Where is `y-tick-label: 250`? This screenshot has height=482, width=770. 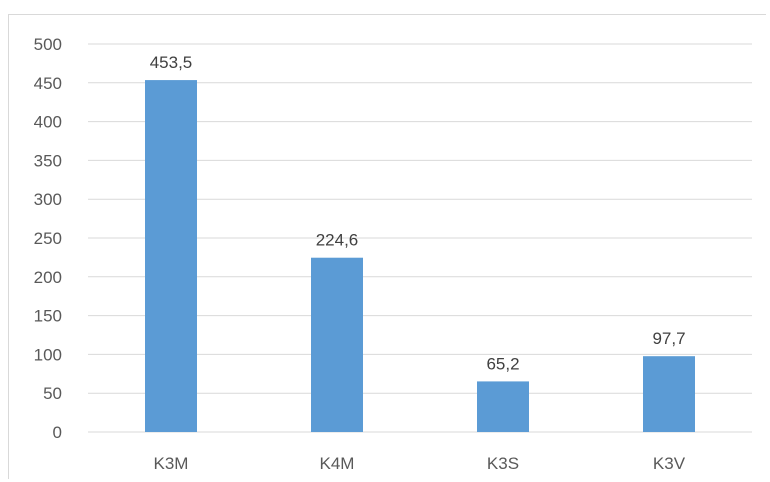
y-tick-label: 250 is located at coordinates (48, 238).